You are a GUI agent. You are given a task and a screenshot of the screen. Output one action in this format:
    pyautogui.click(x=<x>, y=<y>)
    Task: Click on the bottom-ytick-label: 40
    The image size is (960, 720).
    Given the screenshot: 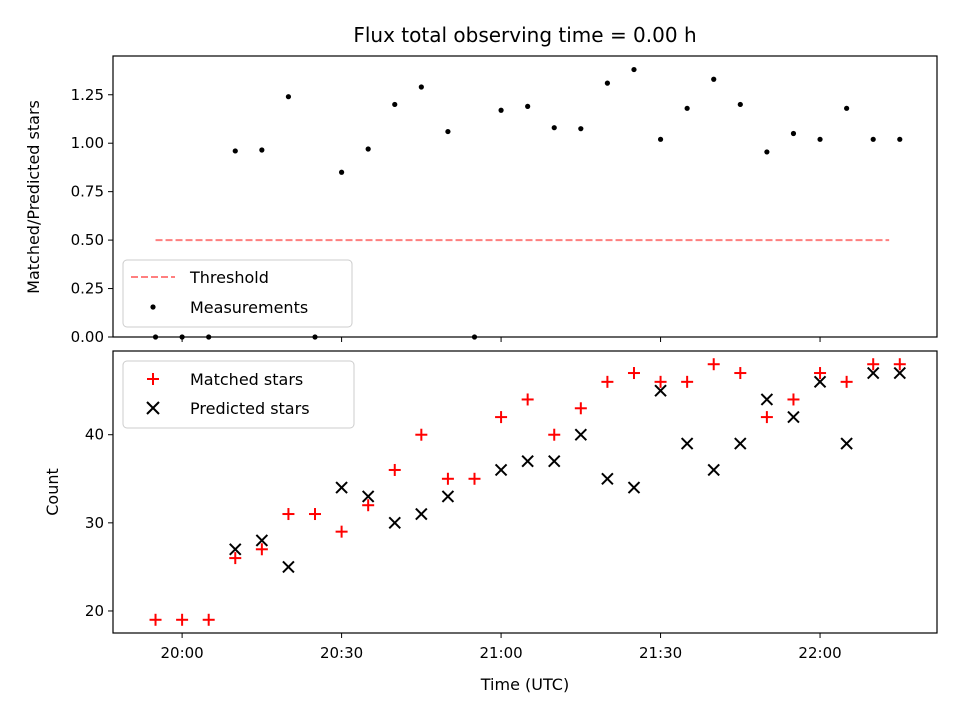 What is the action you would take?
    pyautogui.click(x=94, y=435)
    